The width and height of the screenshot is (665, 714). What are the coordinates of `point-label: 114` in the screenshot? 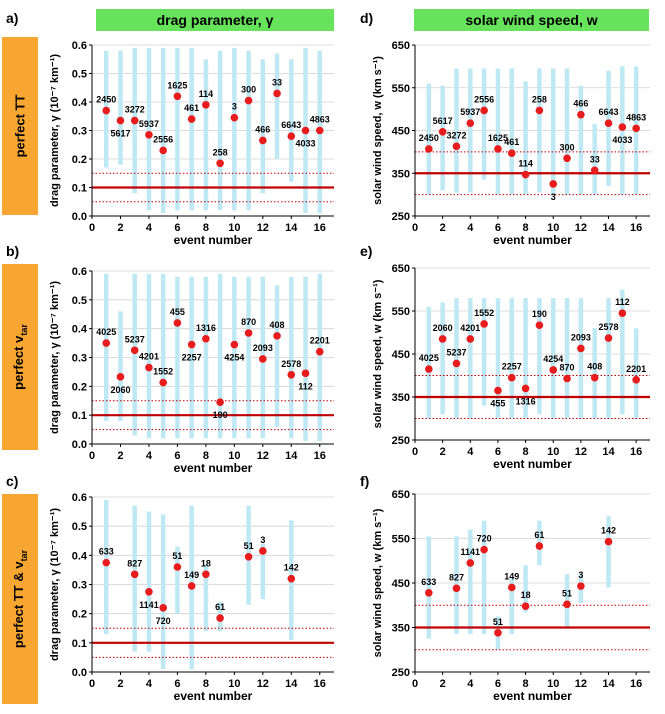 It's located at (525, 164).